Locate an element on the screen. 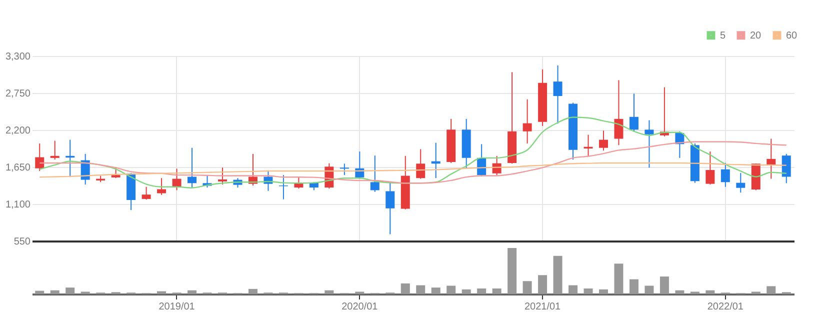  x-tick-label: 2022/01 is located at coordinates (725, 307).